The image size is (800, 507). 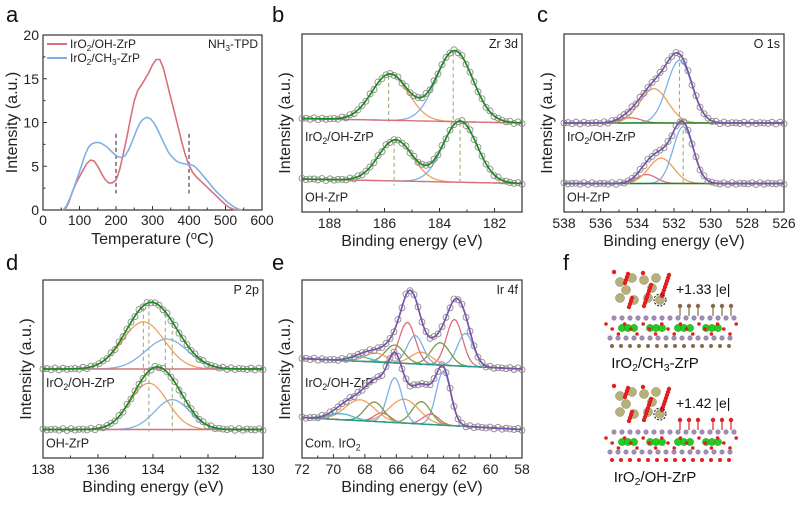 What do you see at coordinates (263, 469) in the screenshot?
I see `x-tick-label: 130` at bounding box center [263, 469].